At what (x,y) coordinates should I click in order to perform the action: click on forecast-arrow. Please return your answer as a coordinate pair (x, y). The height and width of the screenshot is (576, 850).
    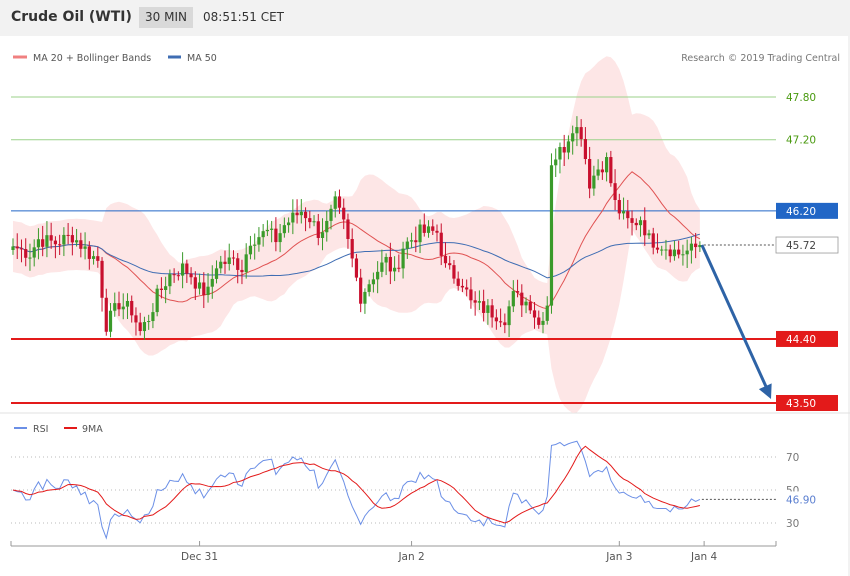
    Looking at the image, I should click on (736, 321).